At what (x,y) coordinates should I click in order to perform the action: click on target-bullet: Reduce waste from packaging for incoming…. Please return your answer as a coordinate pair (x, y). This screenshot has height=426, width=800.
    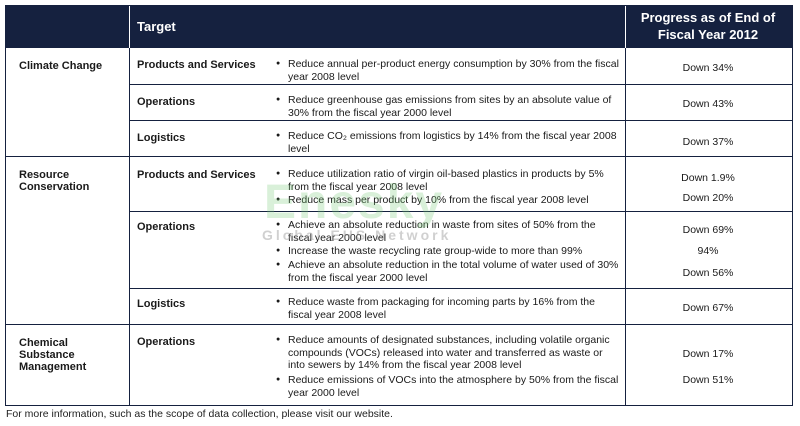
    Looking at the image, I should click on (448, 308).